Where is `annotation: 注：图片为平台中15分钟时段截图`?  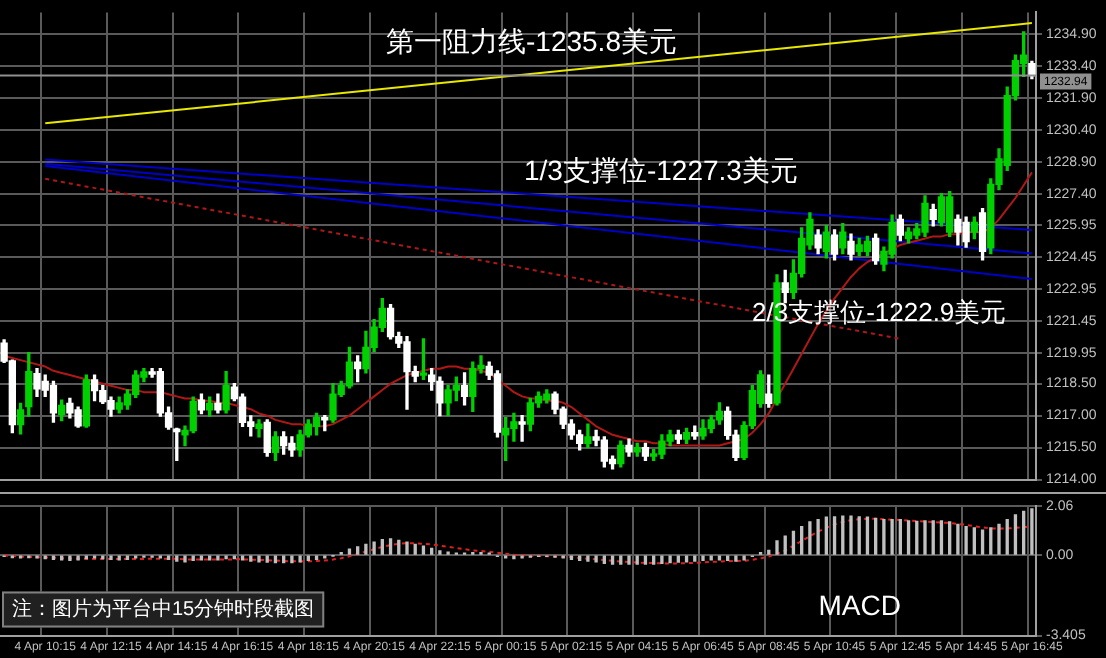
annotation: 注：图片为平台中15分钟时段截图 is located at coordinates (163, 609).